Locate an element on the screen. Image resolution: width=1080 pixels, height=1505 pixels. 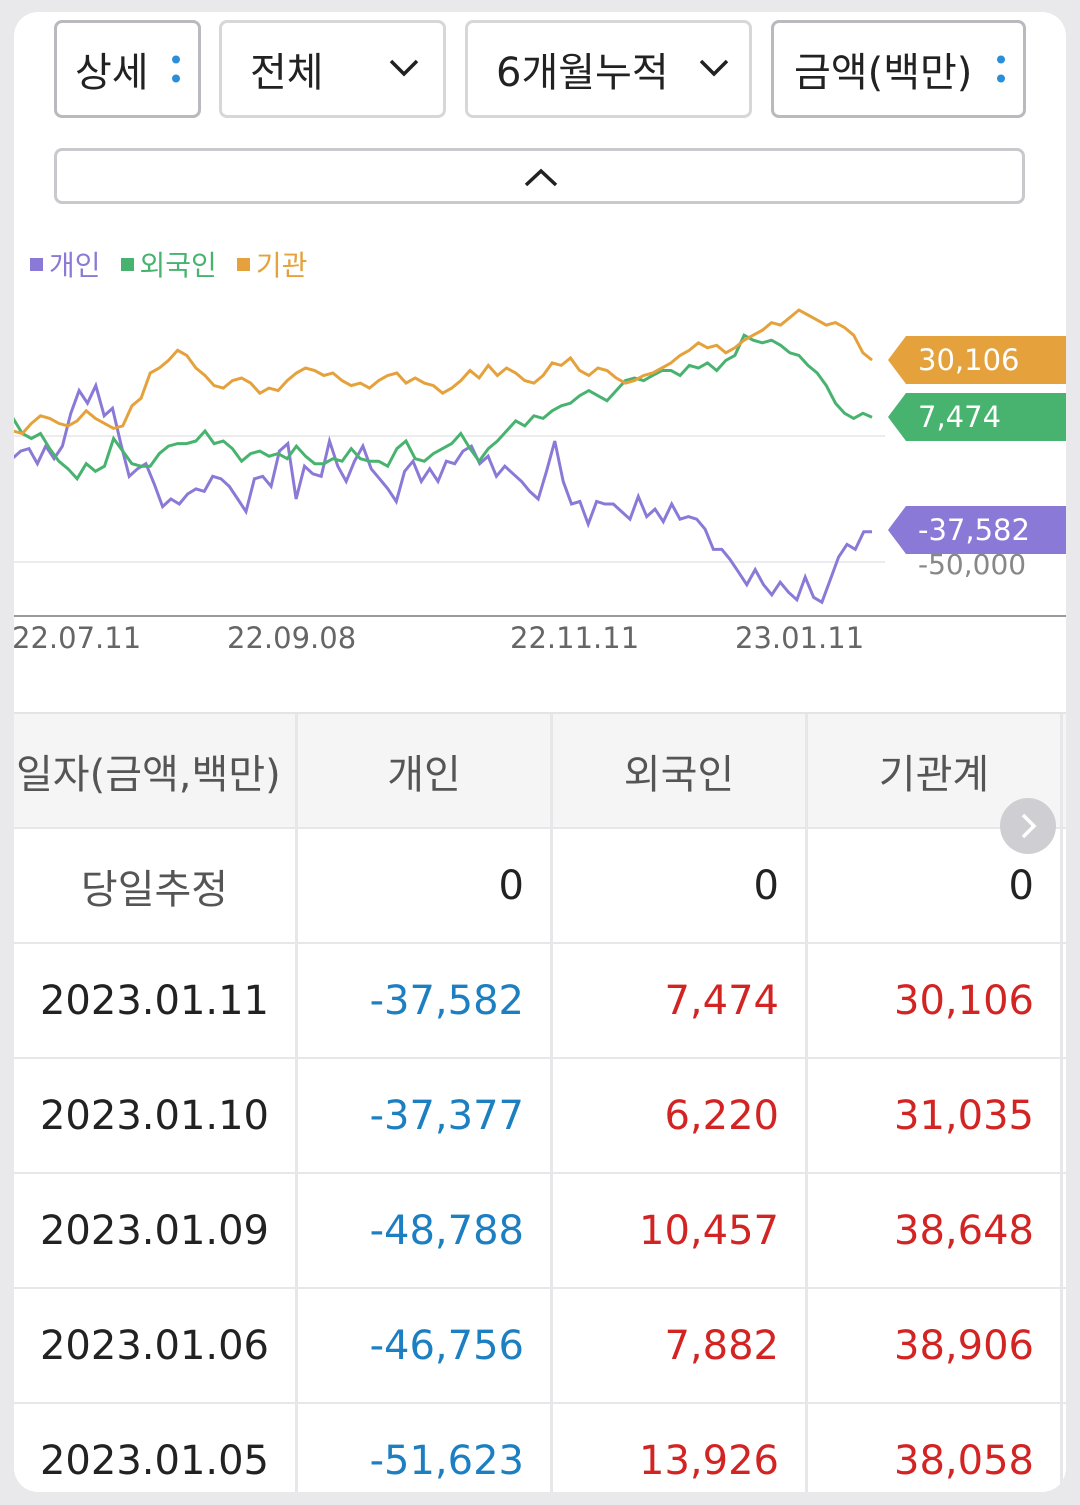
cell-individual: -51,623 is located at coordinates (425, 1448).